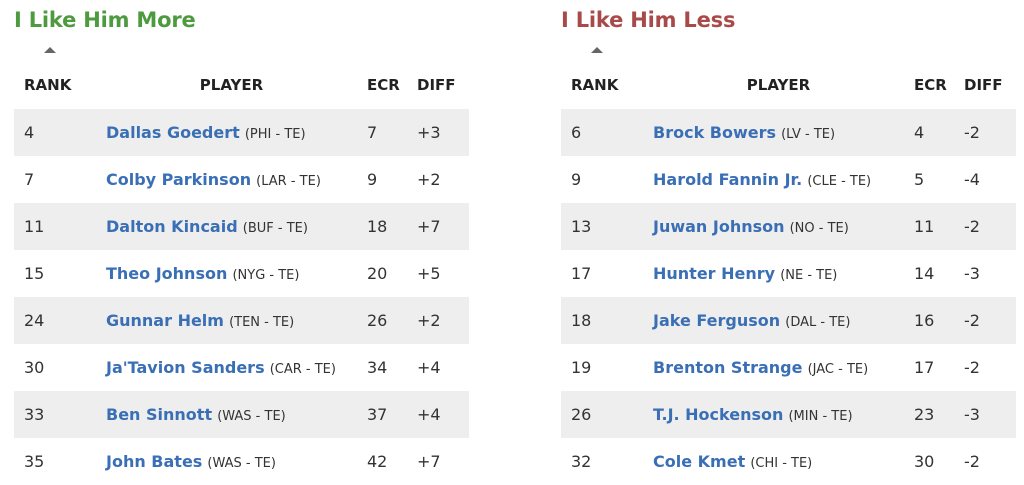 This screenshot has width=1024, height=485. I want to click on rank-cell: 15, so click(34, 273).